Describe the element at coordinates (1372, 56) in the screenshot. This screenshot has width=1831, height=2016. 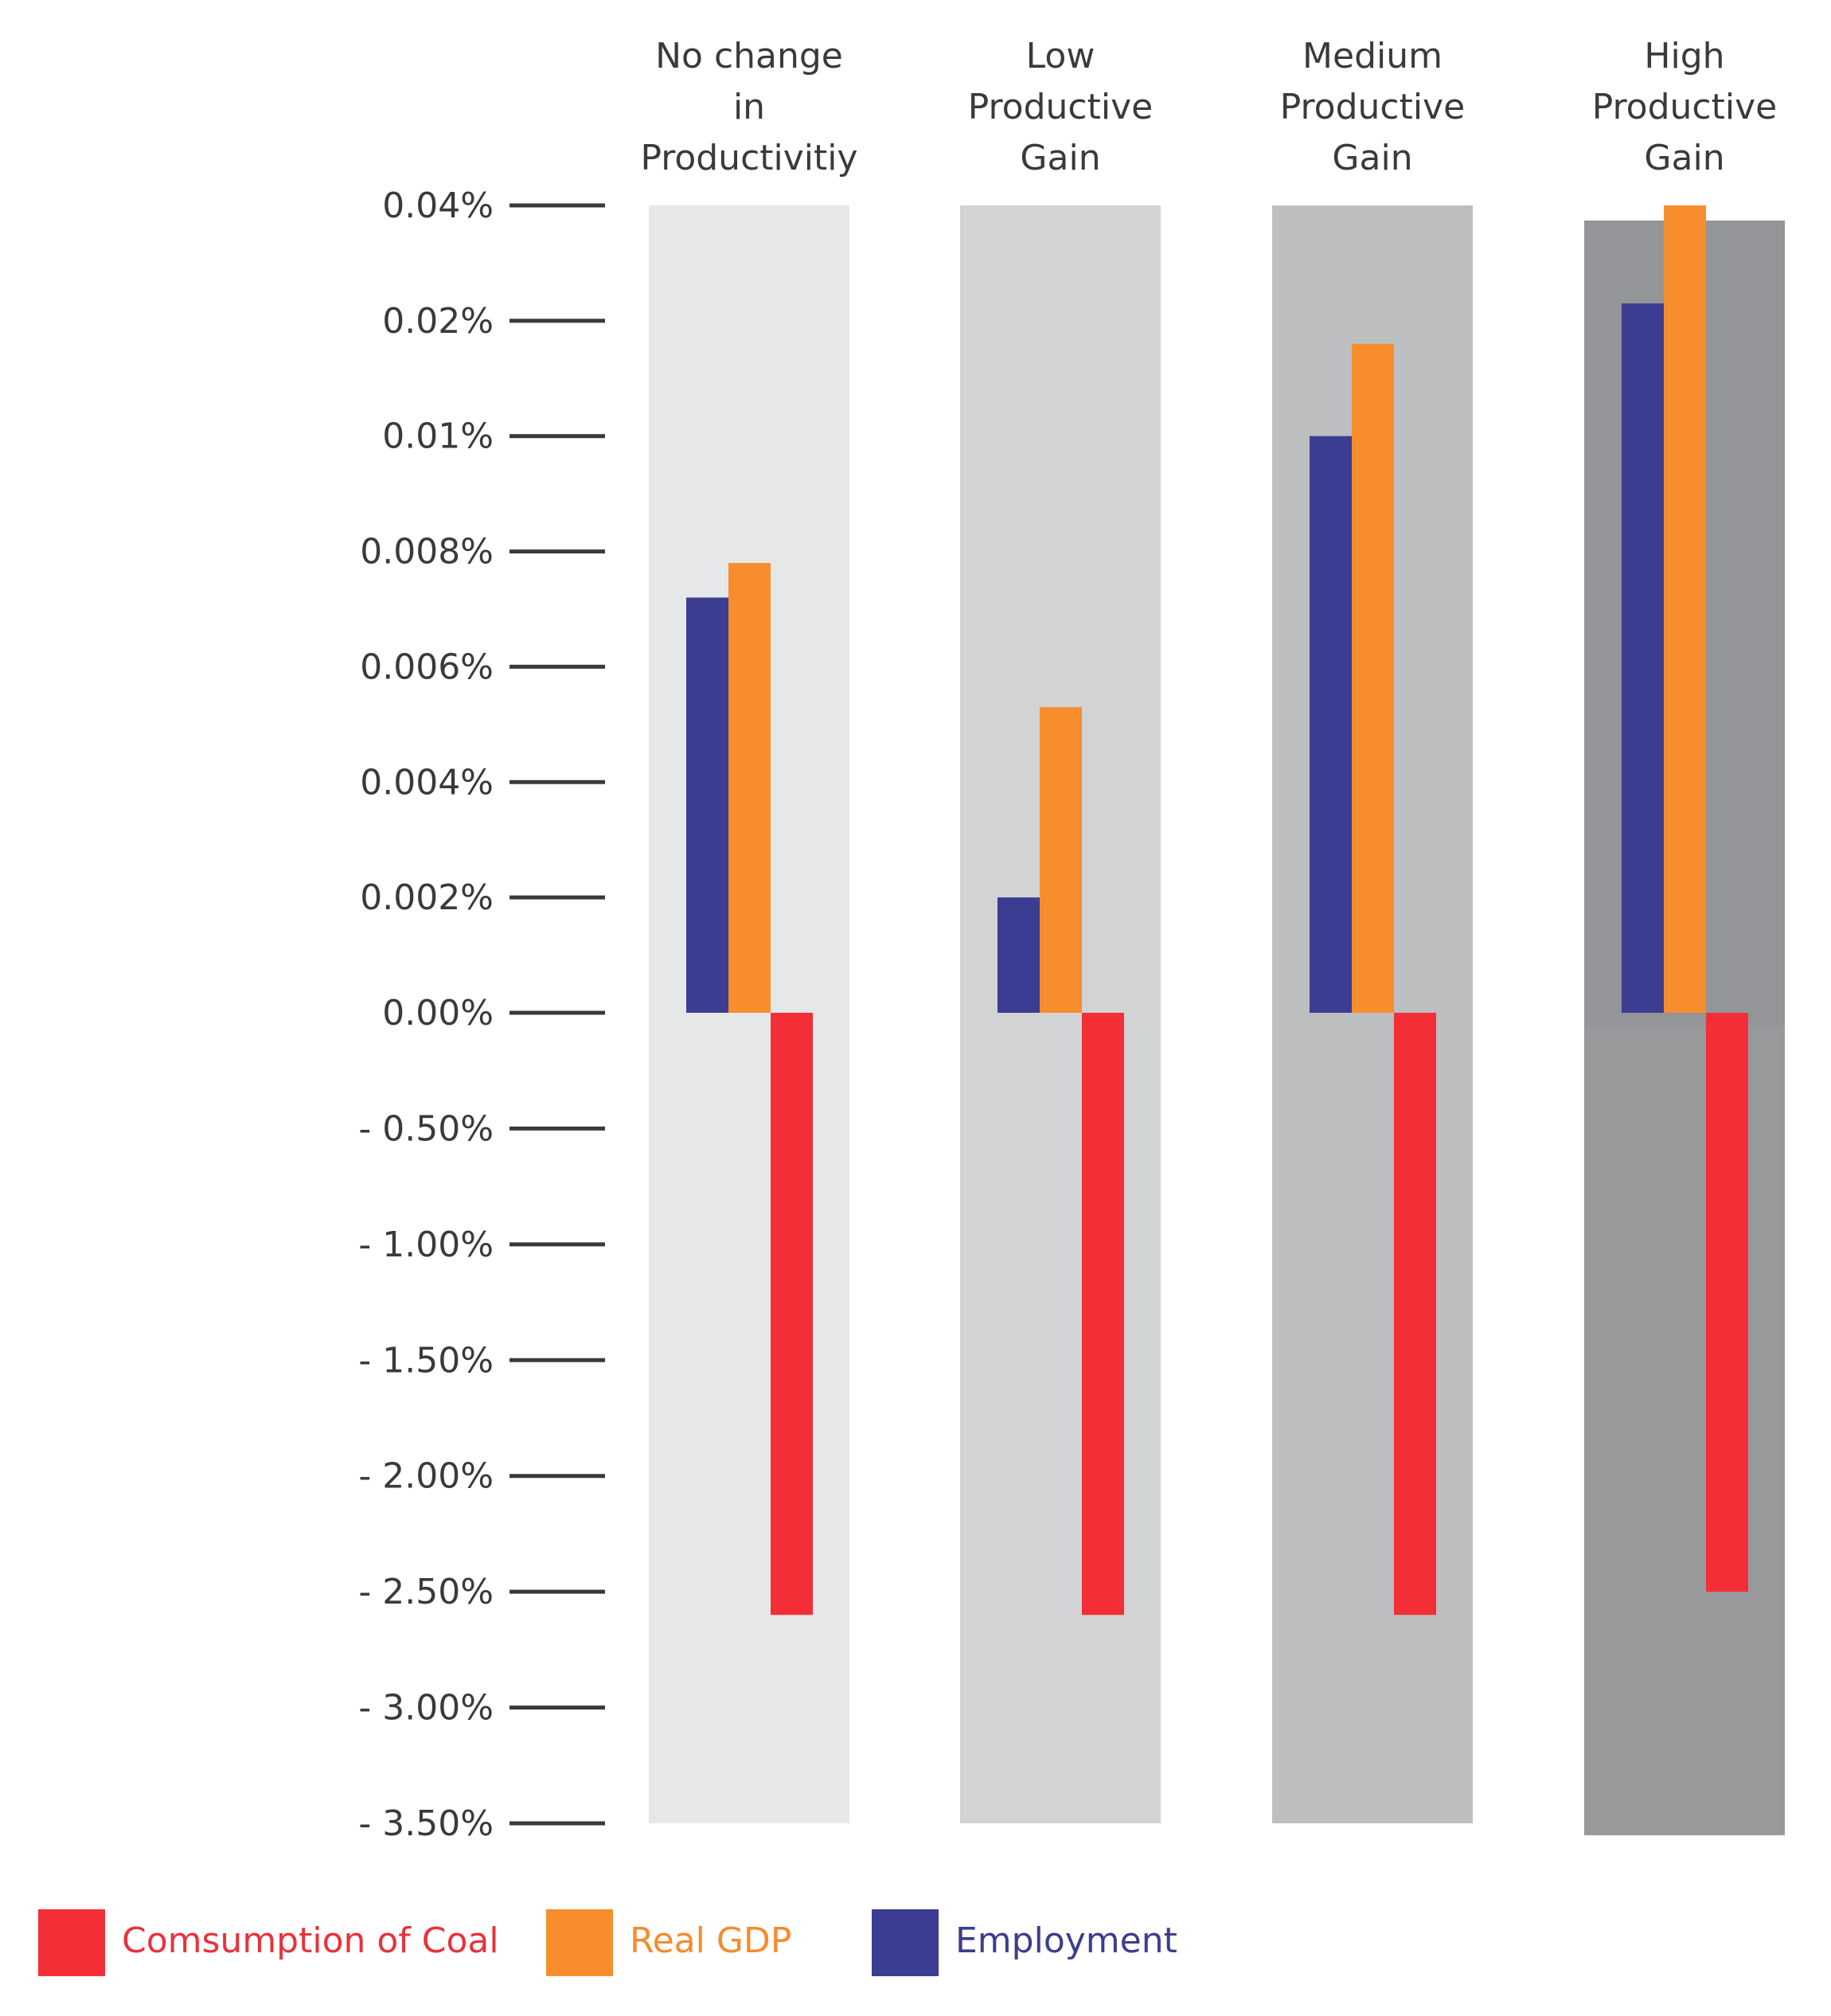
I see `category-label-line: Medium` at that location.